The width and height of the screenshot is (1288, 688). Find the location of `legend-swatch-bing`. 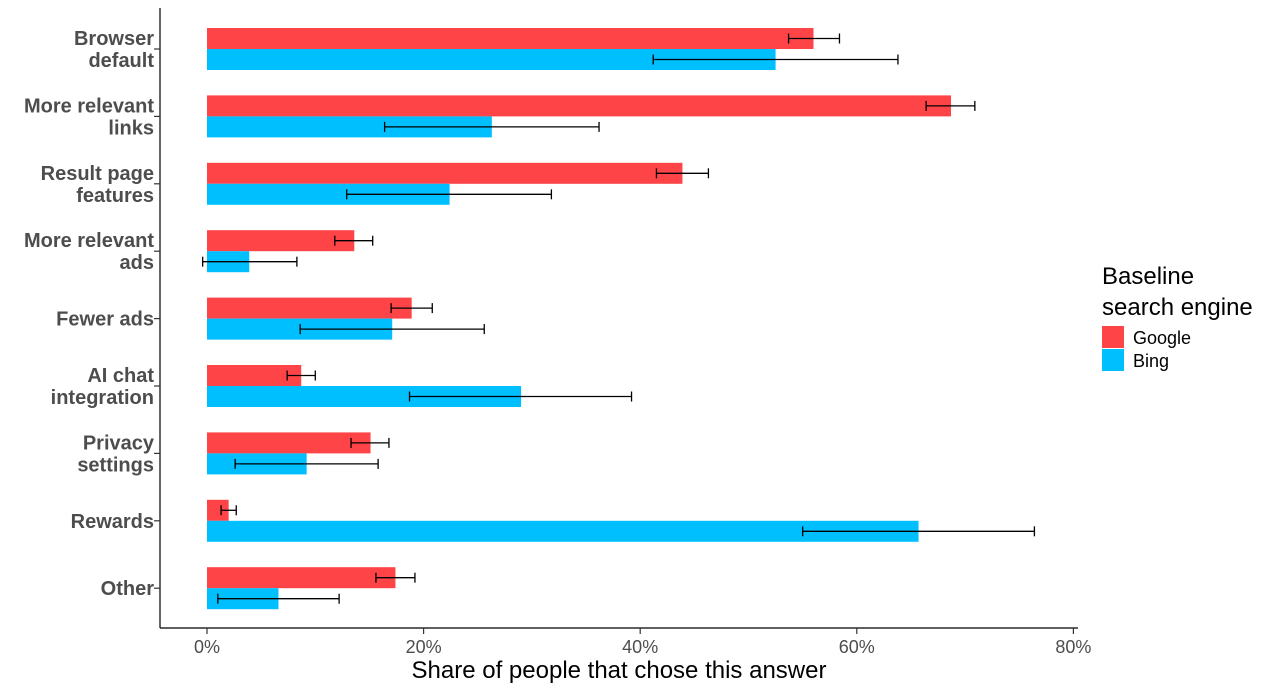

legend-swatch-bing is located at coordinates (1113, 360).